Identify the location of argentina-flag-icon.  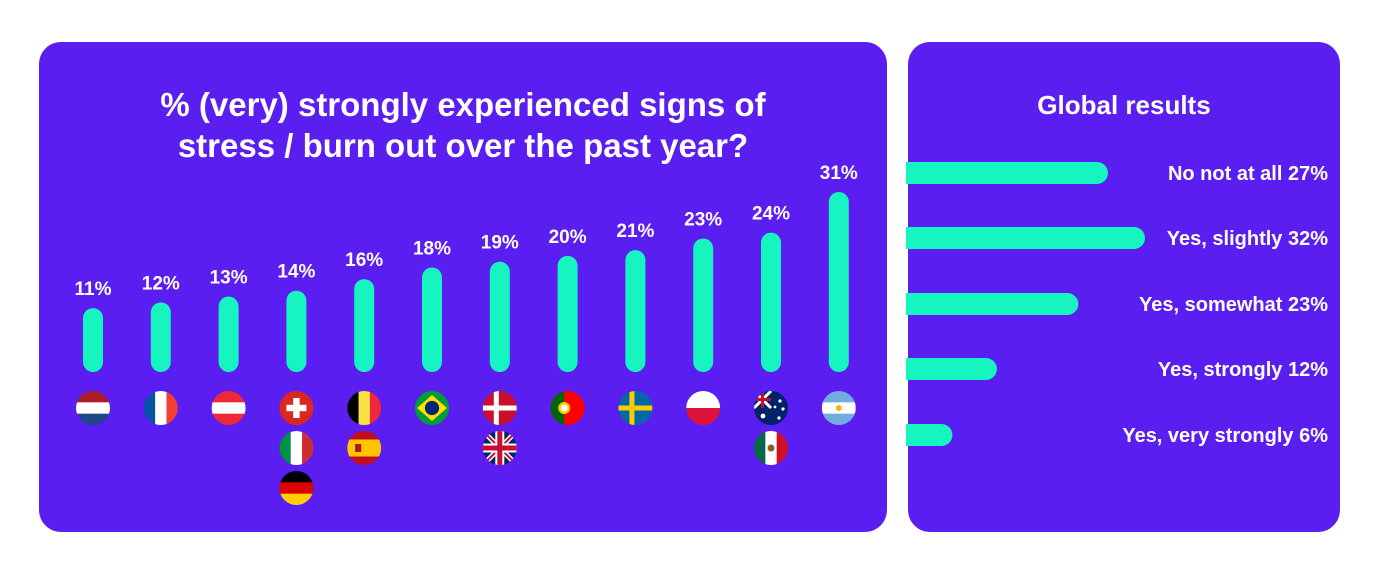
(838, 408).